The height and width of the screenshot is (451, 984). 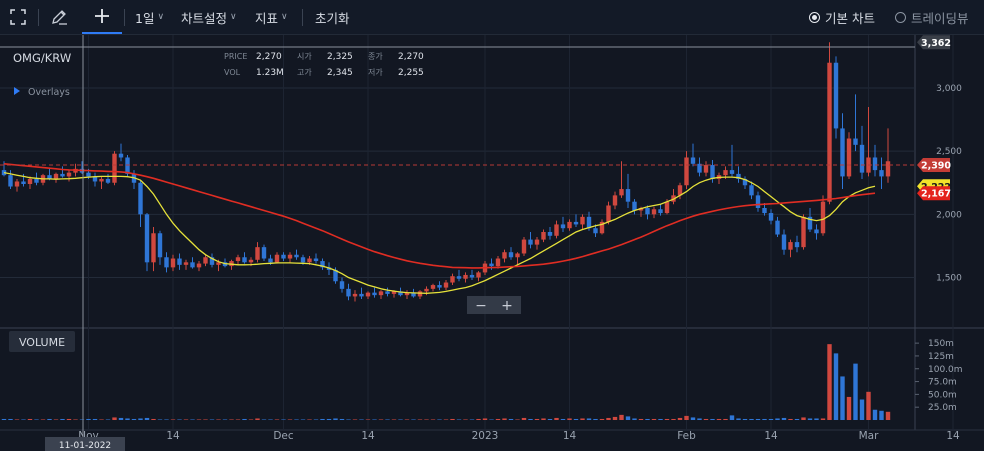 What do you see at coordinates (304, 72) in the screenshot?
I see `high-key: 고가` at bounding box center [304, 72].